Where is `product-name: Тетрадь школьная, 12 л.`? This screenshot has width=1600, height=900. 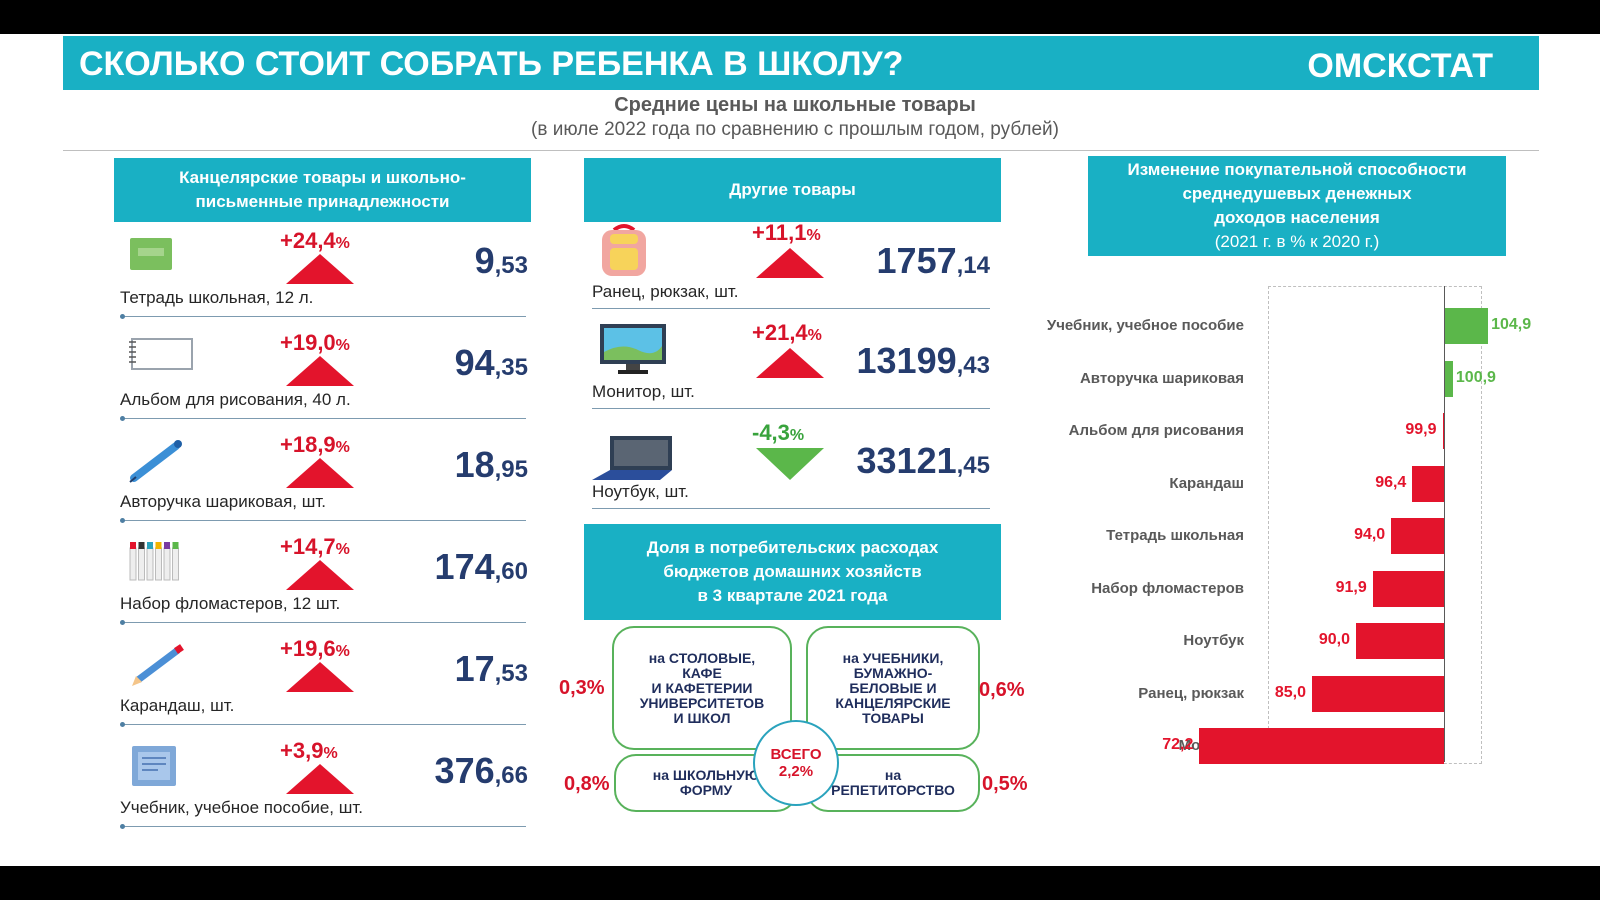 product-name: Тетрадь школьная, 12 л. is located at coordinates (217, 297).